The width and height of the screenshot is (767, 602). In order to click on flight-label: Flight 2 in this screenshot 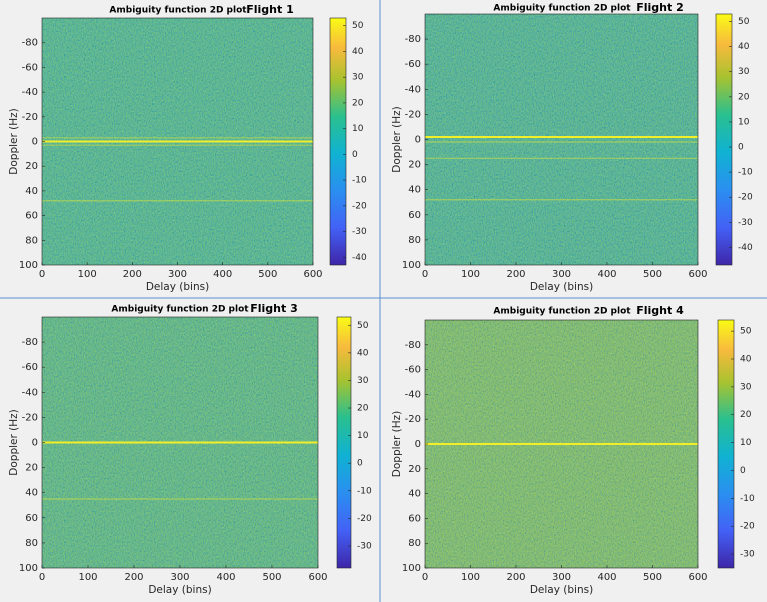, I will do `click(660, 7)`.